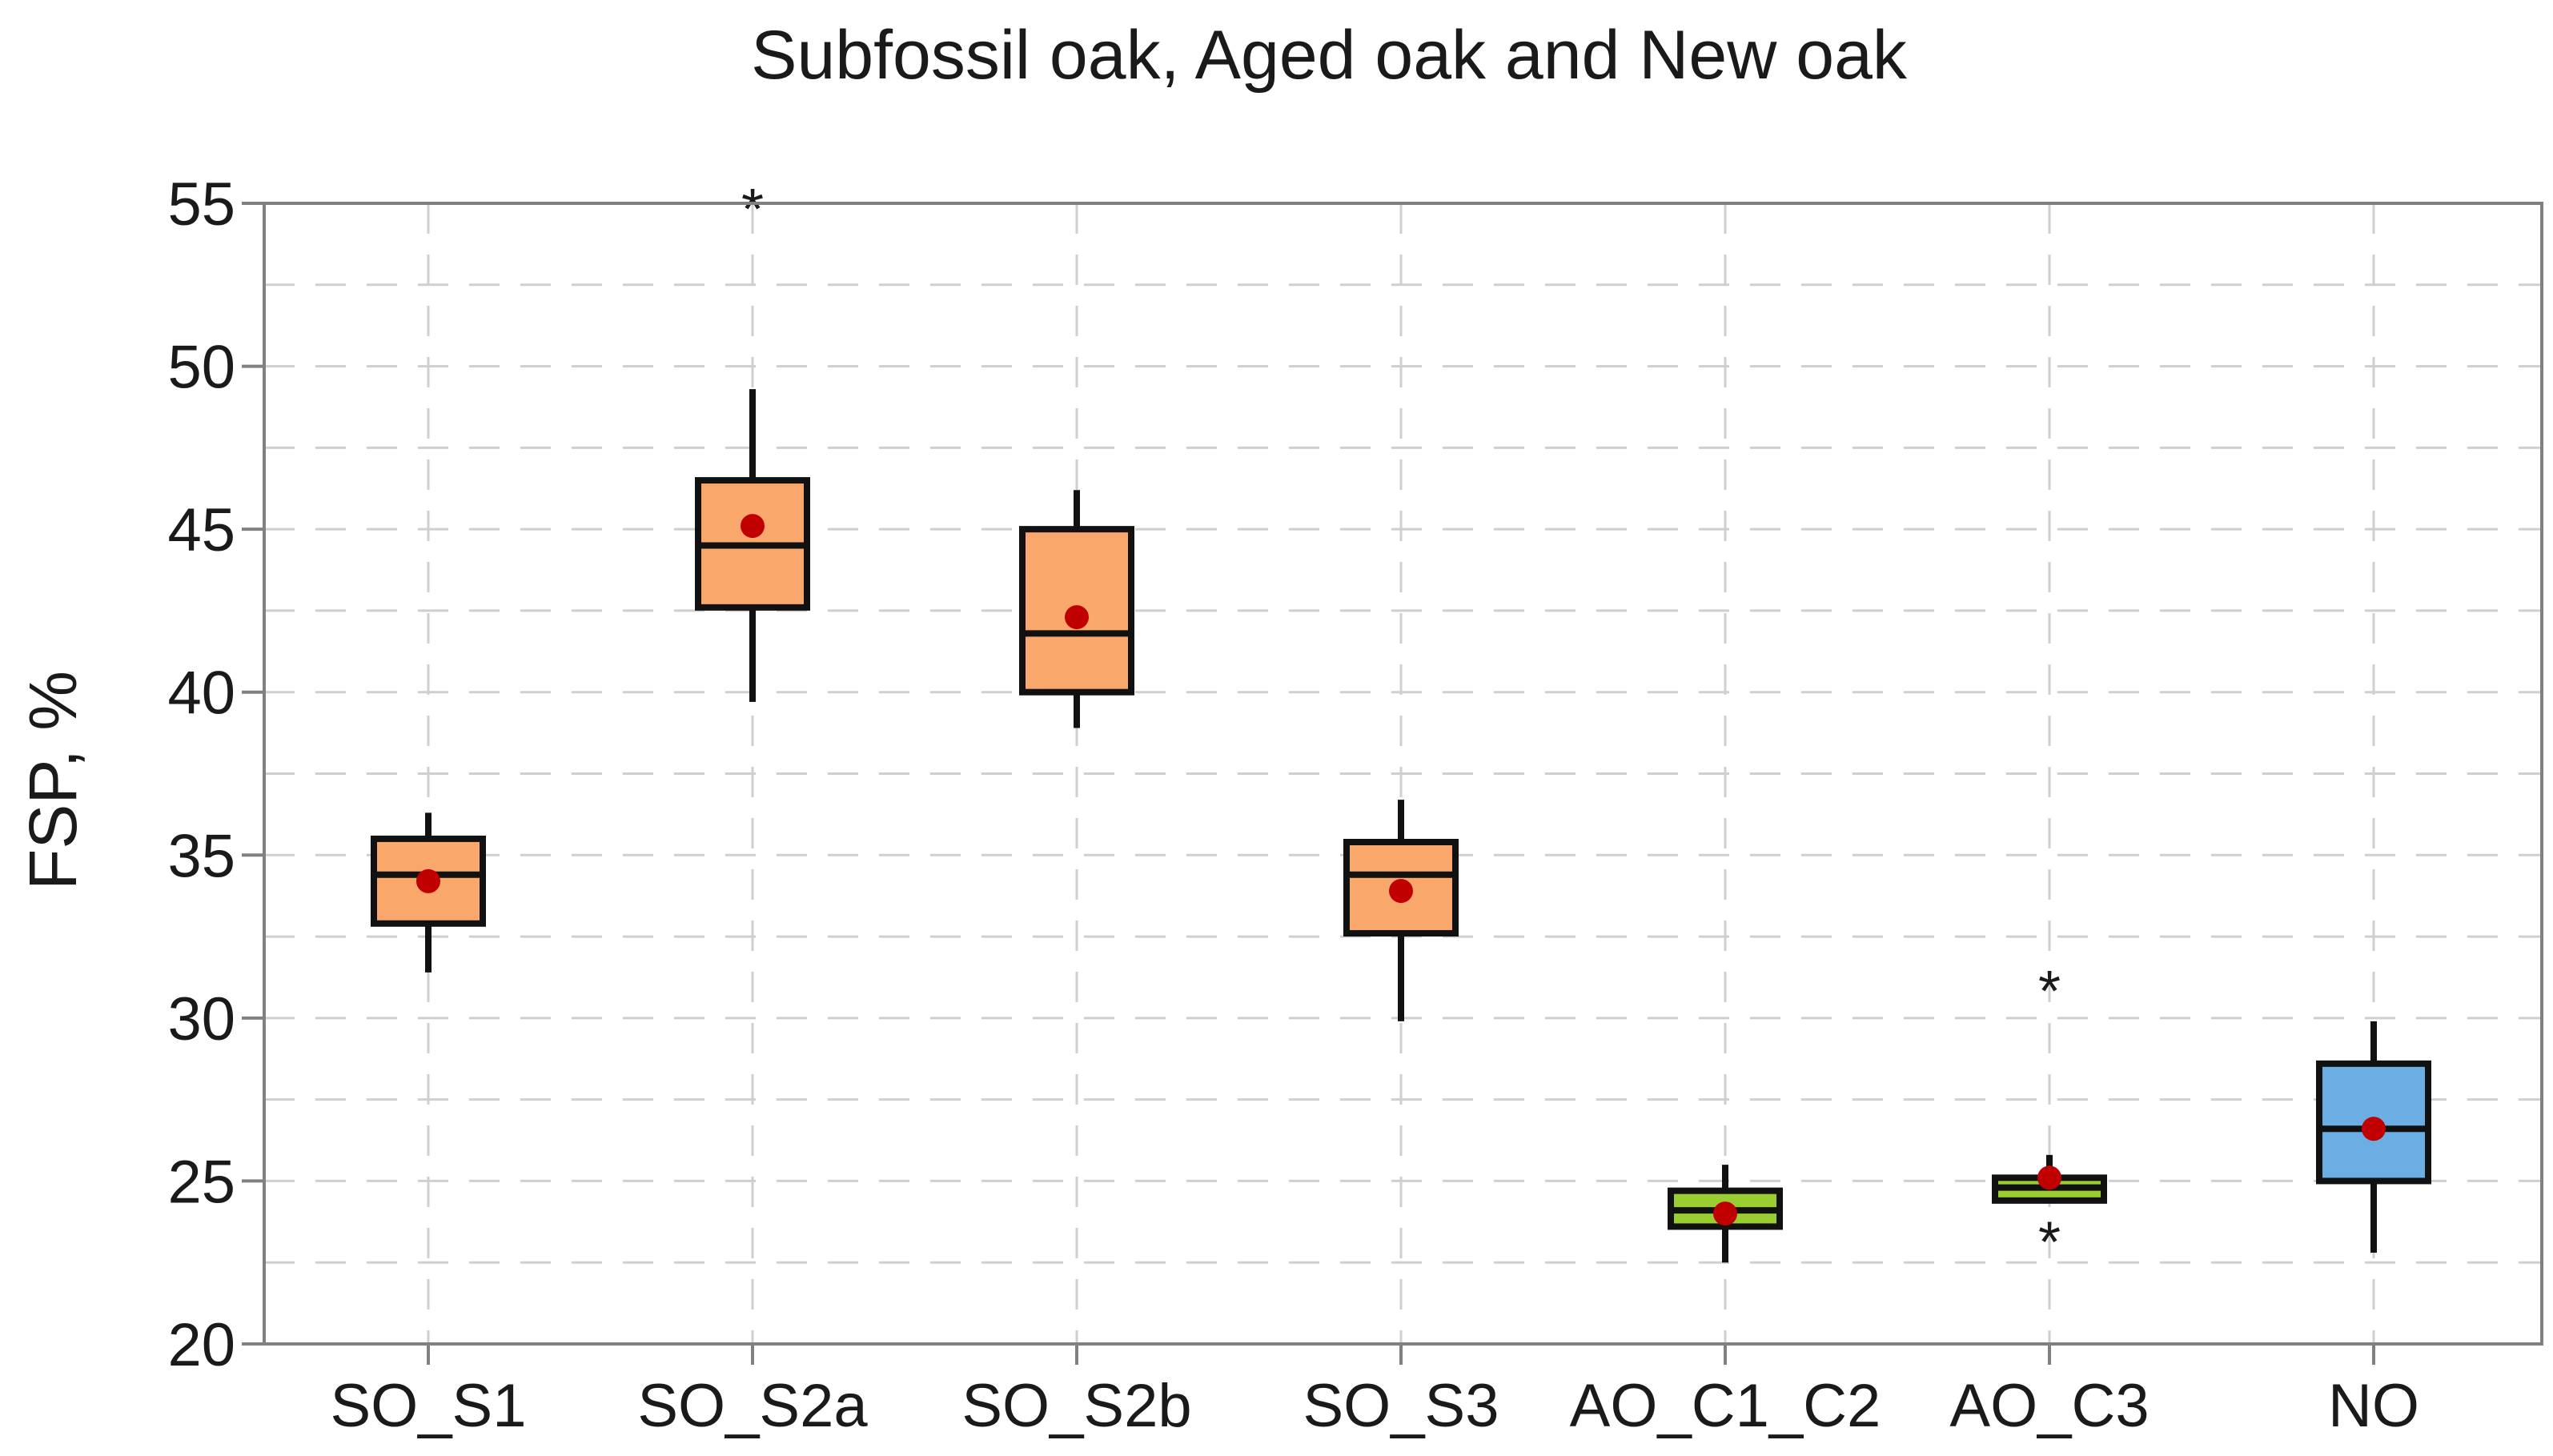 This screenshot has width=2553, height=1456. What do you see at coordinates (428, 1406) in the screenshot?
I see `x-category-label: SO_S1` at bounding box center [428, 1406].